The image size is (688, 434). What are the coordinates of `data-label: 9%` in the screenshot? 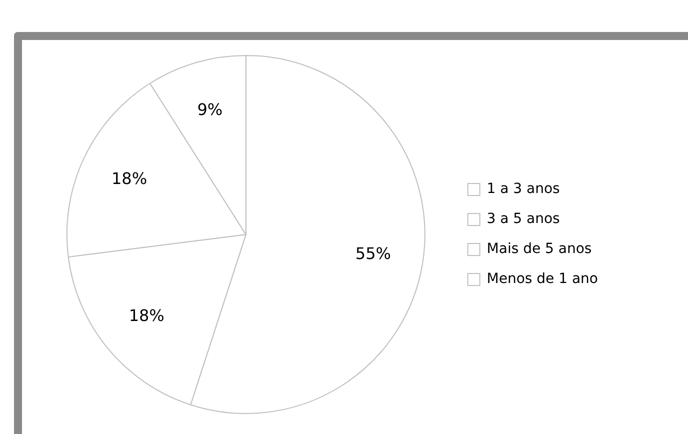 It's located at (210, 109).